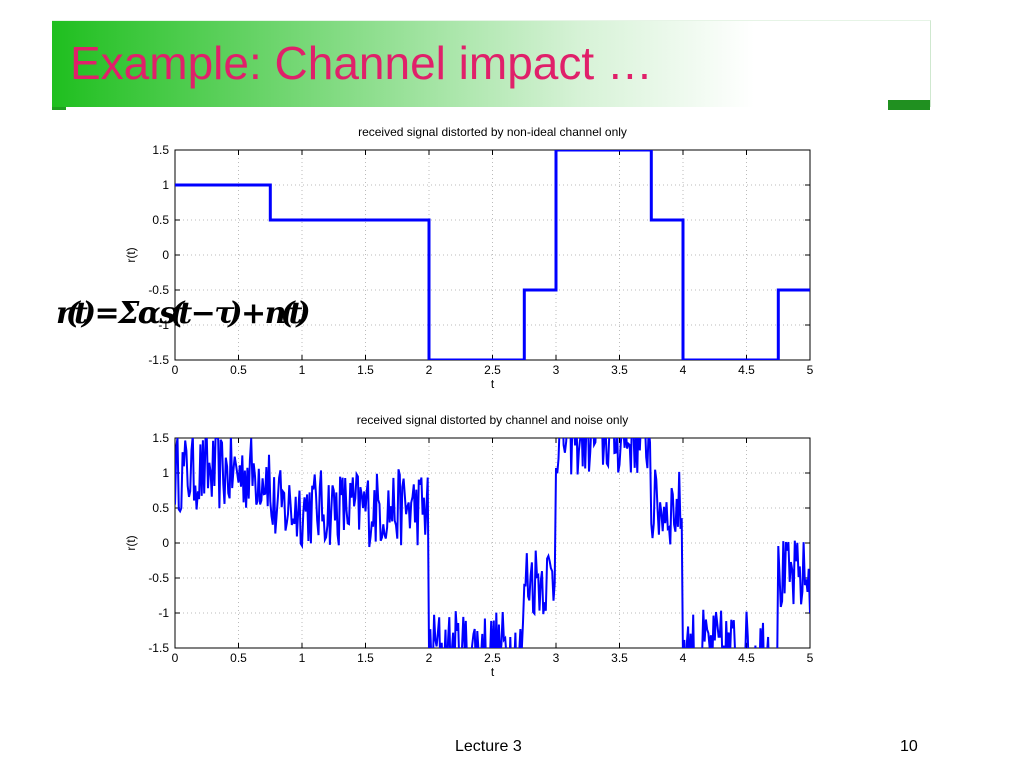 The image size is (1024, 768). I want to click on title-bar-corner, so click(909, 105).